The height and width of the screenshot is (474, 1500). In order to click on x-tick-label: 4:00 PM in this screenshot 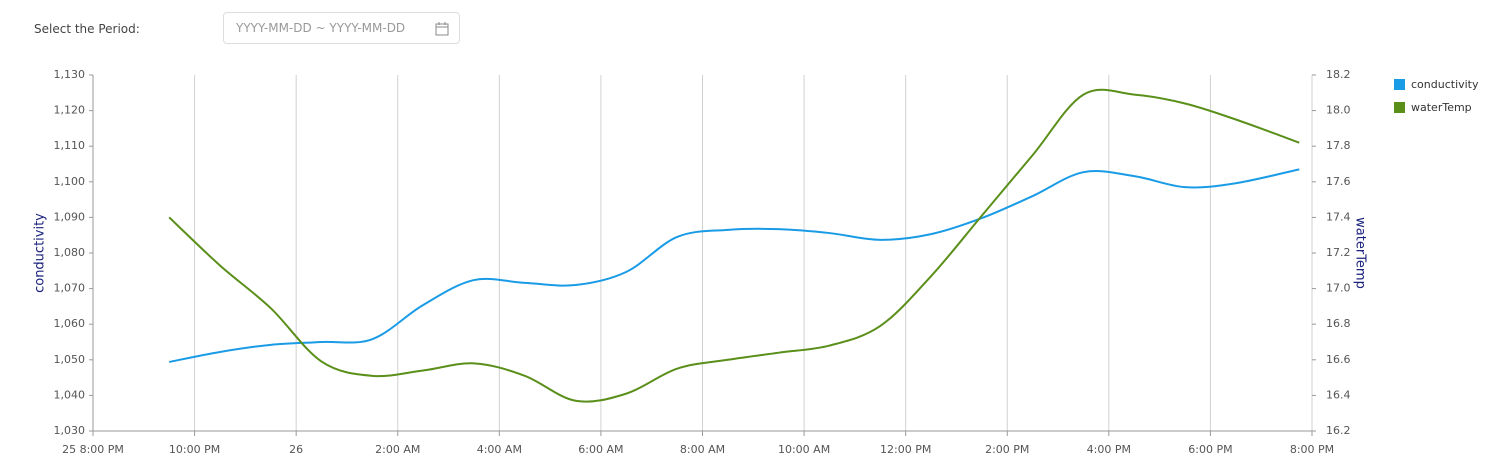, I will do `click(1109, 449)`.